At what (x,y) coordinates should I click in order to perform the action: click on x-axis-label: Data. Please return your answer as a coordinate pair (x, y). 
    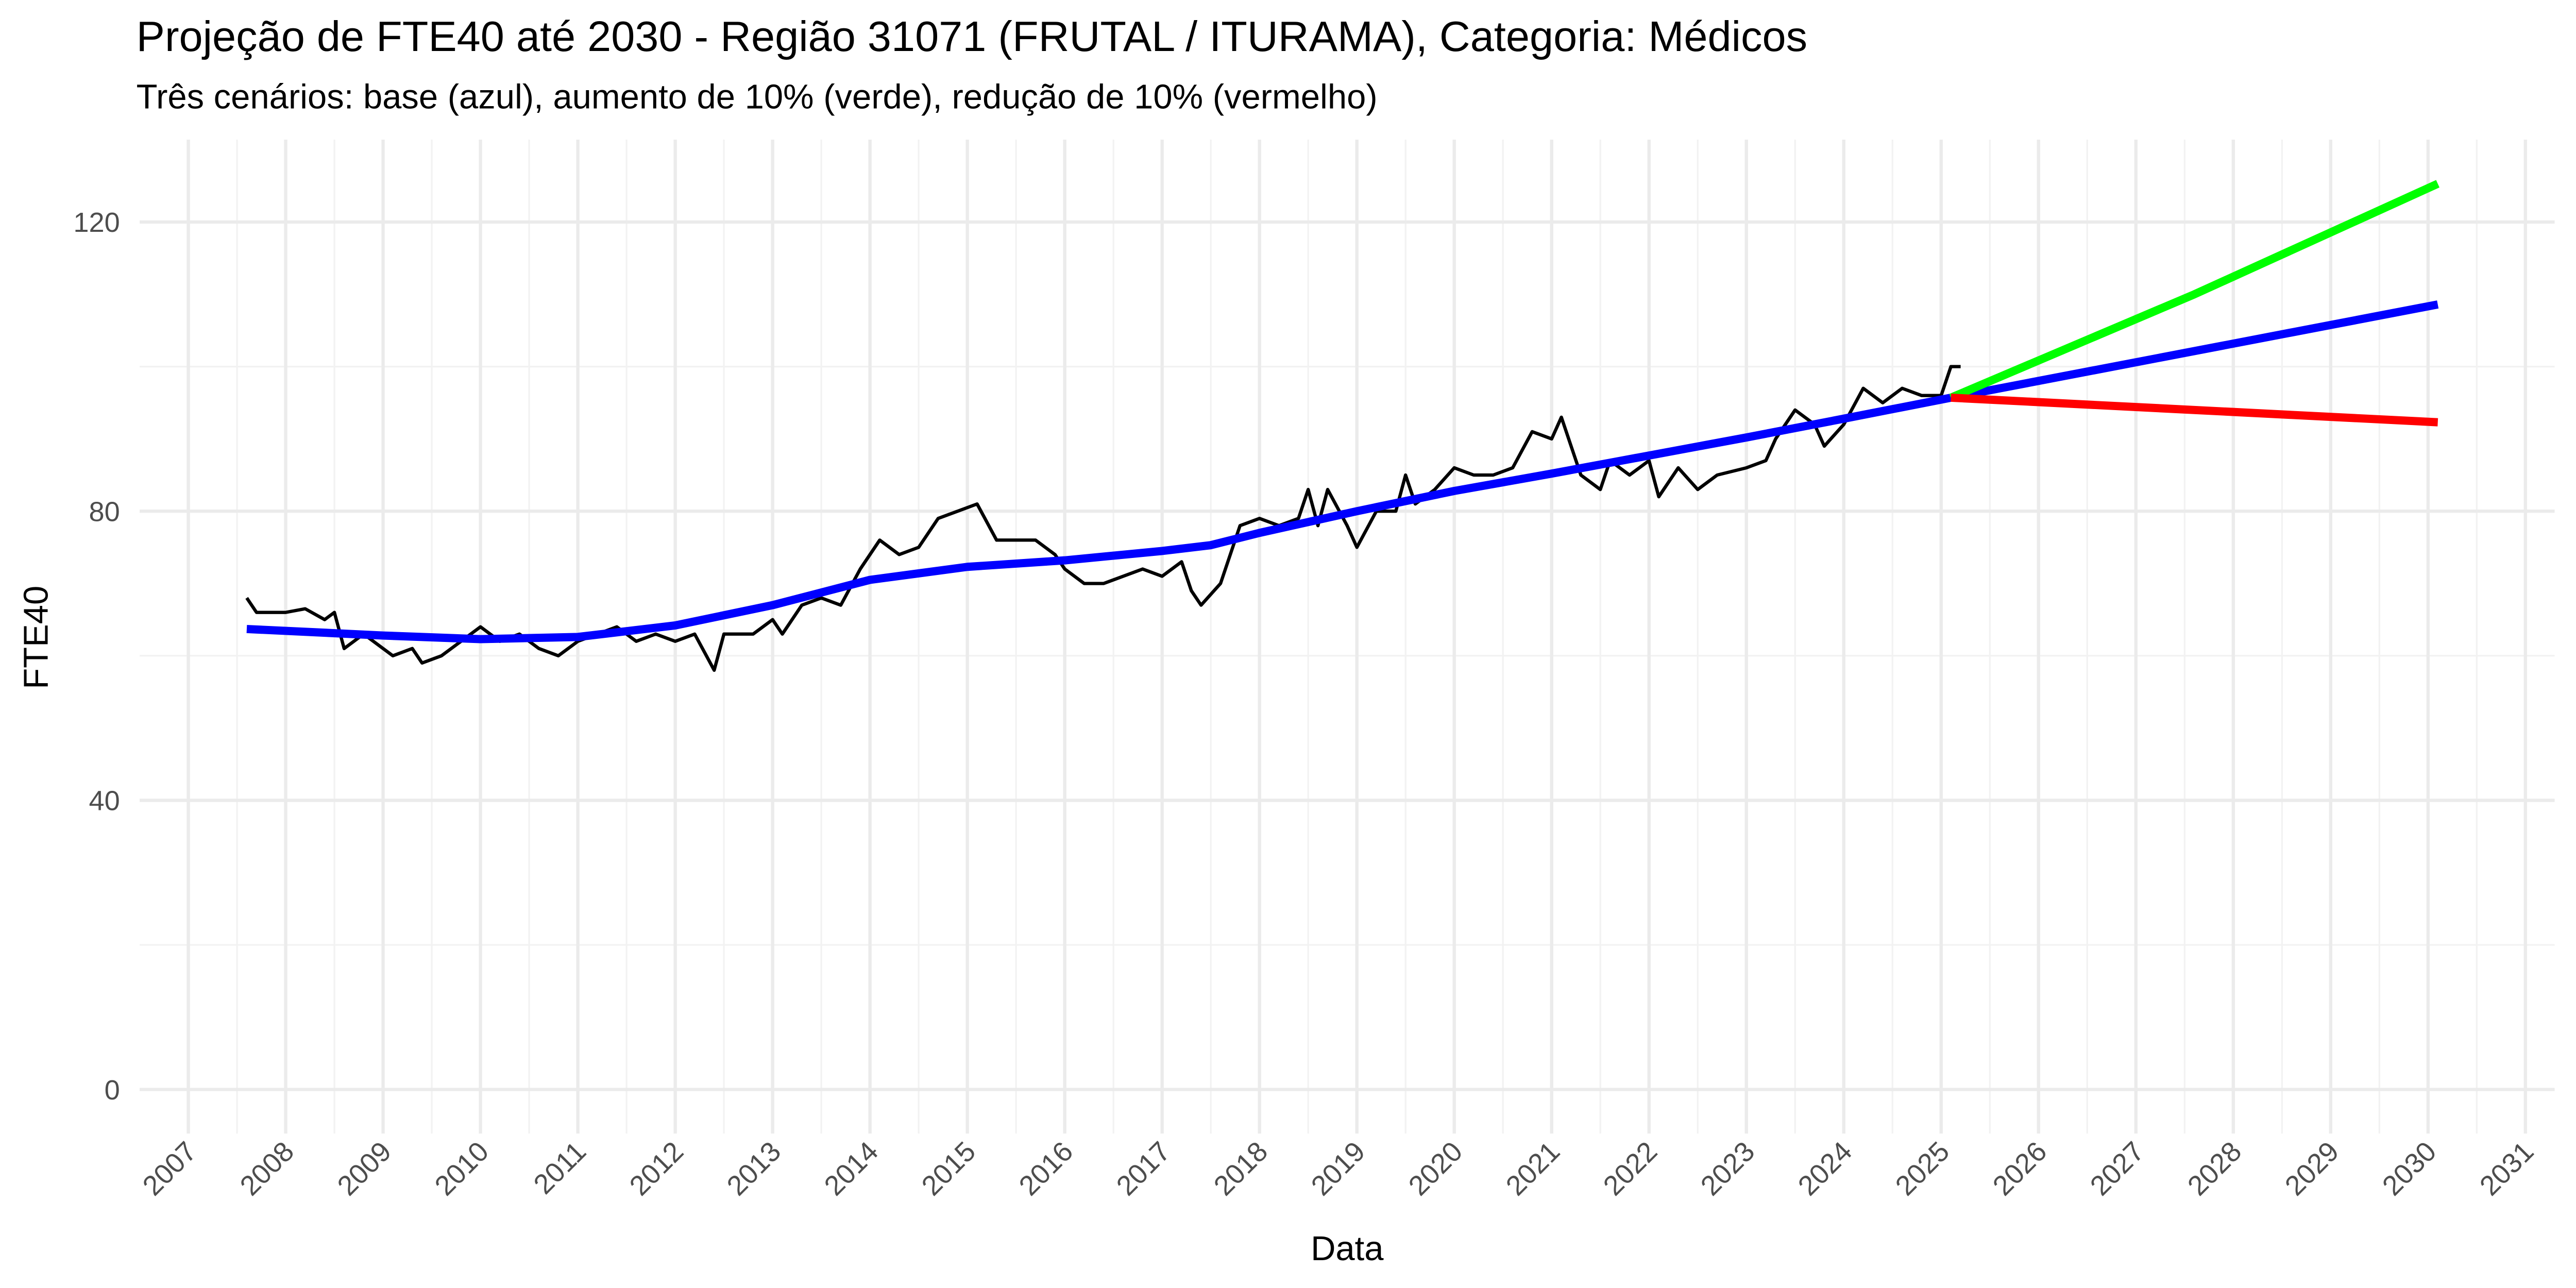
    Looking at the image, I should click on (1347, 1248).